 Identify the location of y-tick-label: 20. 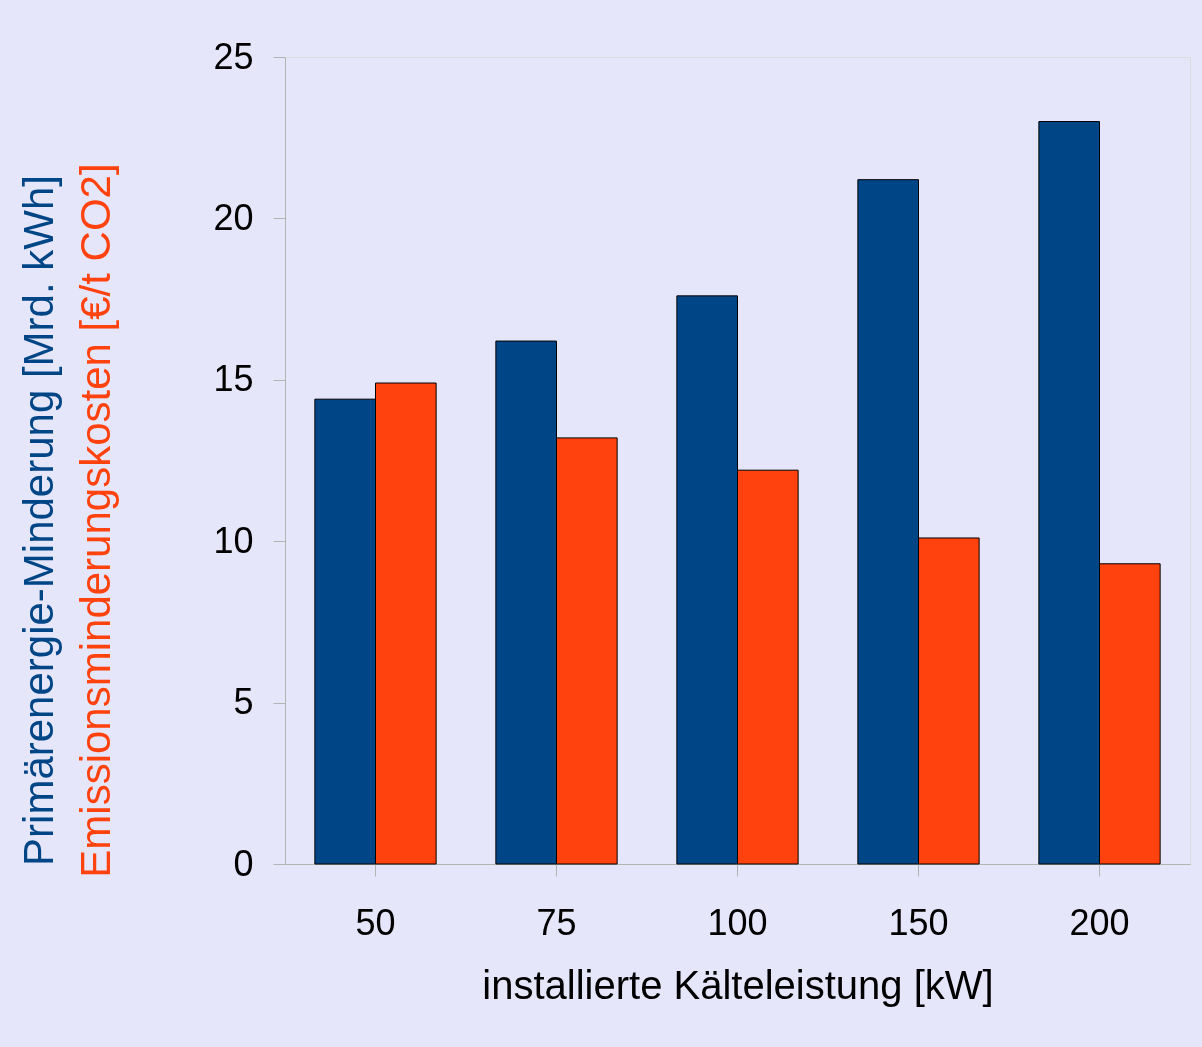
(233, 217).